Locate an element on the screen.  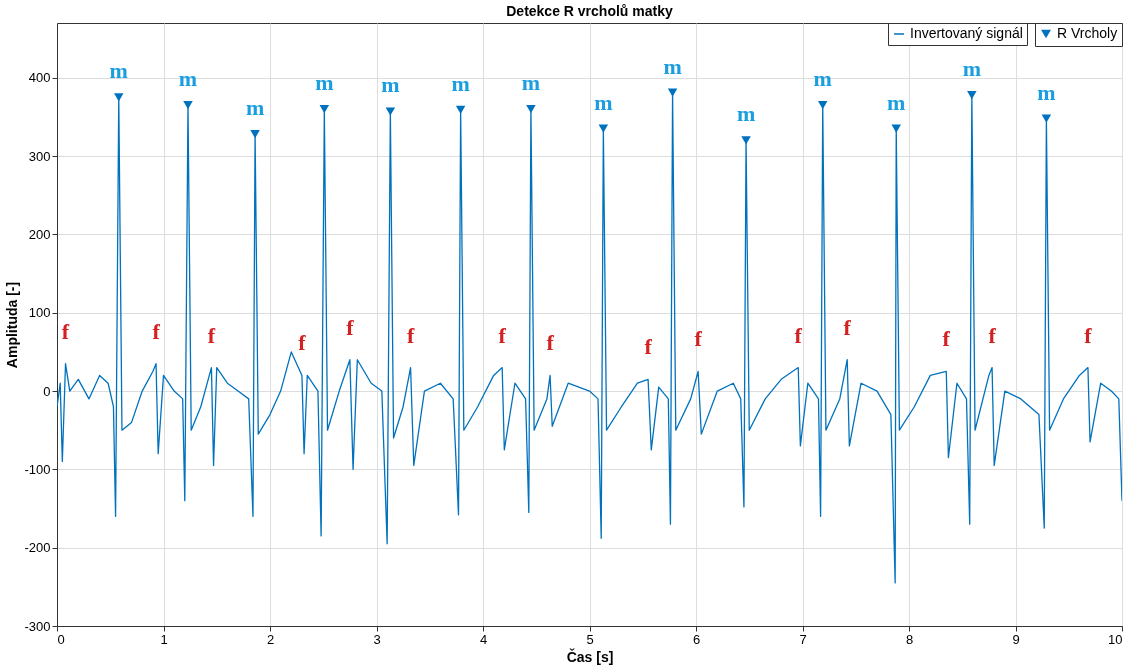
x-tick-label: 4 is located at coordinates (483, 639).